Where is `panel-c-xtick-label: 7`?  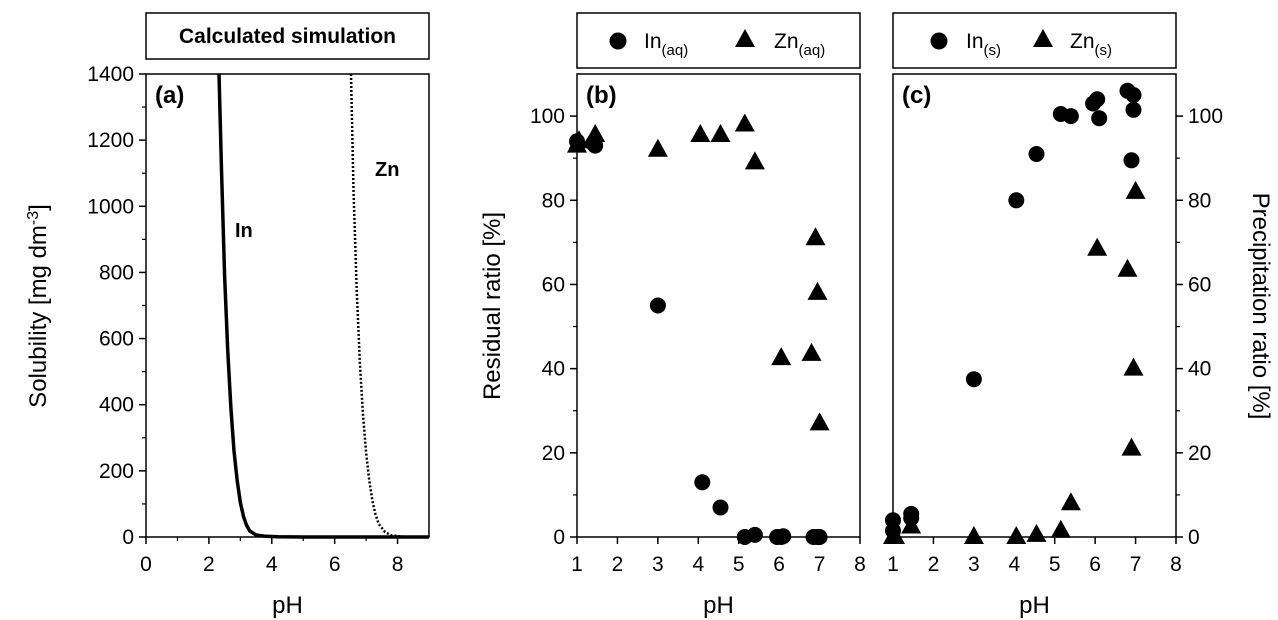
panel-c-xtick-label: 7 is located at coordinates (1136, 564).